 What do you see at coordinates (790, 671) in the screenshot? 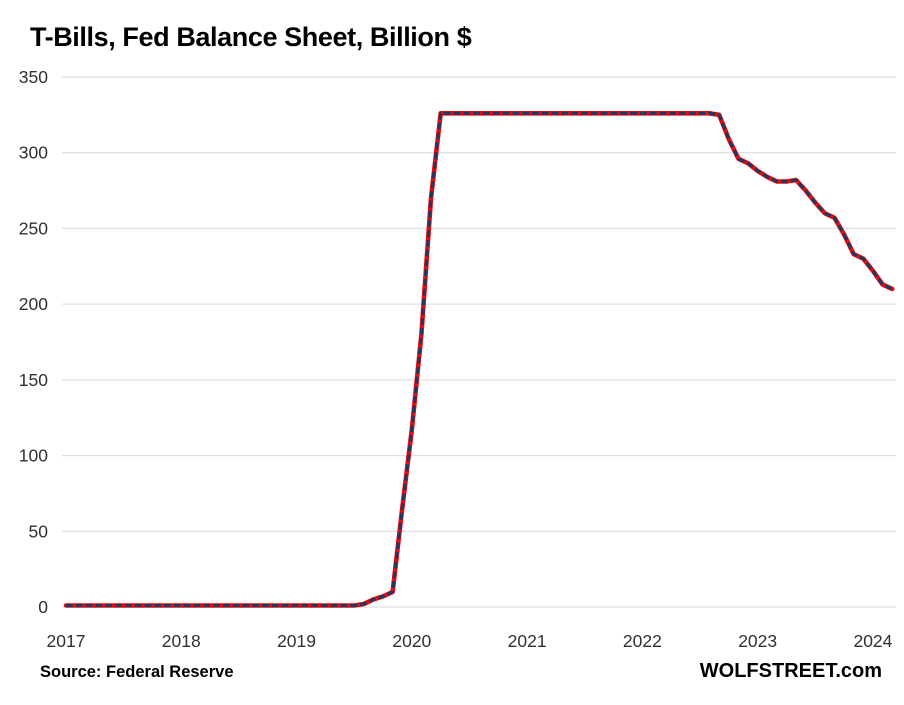
I see `wolfstreet-watermark: WOLFSTREET.com` at bounding box center [790, 671].